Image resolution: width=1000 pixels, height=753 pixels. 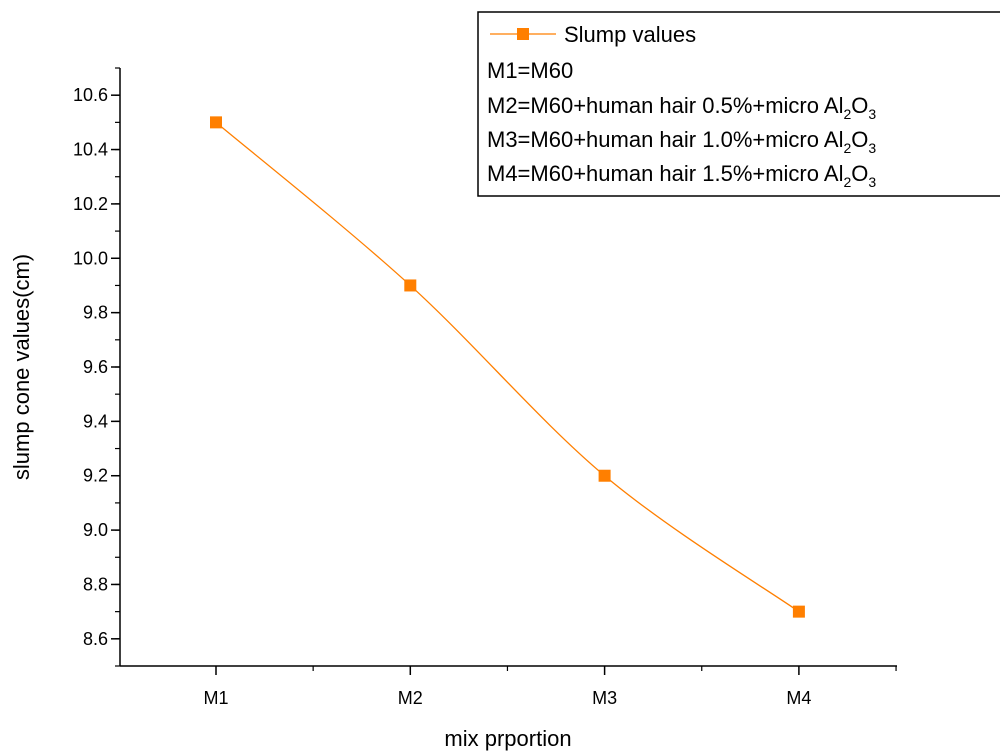 What do you see at coordinates (655, 105) in the screenshot?
I see `legend-note-m2-prefix: M2=M60+human hair 0.5%+micro` at bounding box center [655, 105].